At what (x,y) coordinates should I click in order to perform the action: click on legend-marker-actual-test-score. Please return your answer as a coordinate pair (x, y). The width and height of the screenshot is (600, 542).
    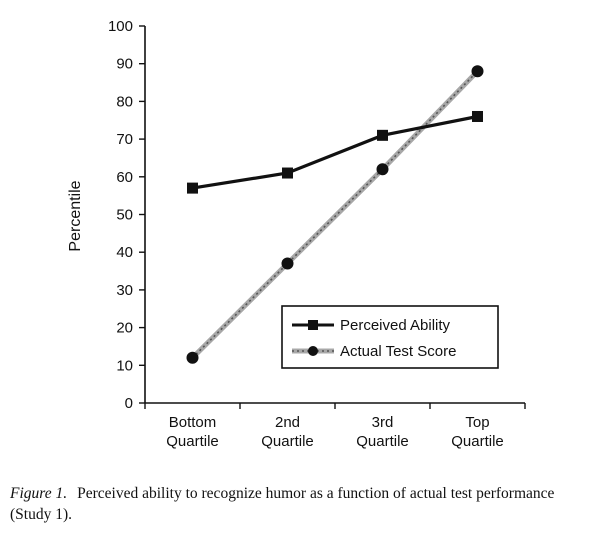
    Looking at the image, I should click on (313, 351).